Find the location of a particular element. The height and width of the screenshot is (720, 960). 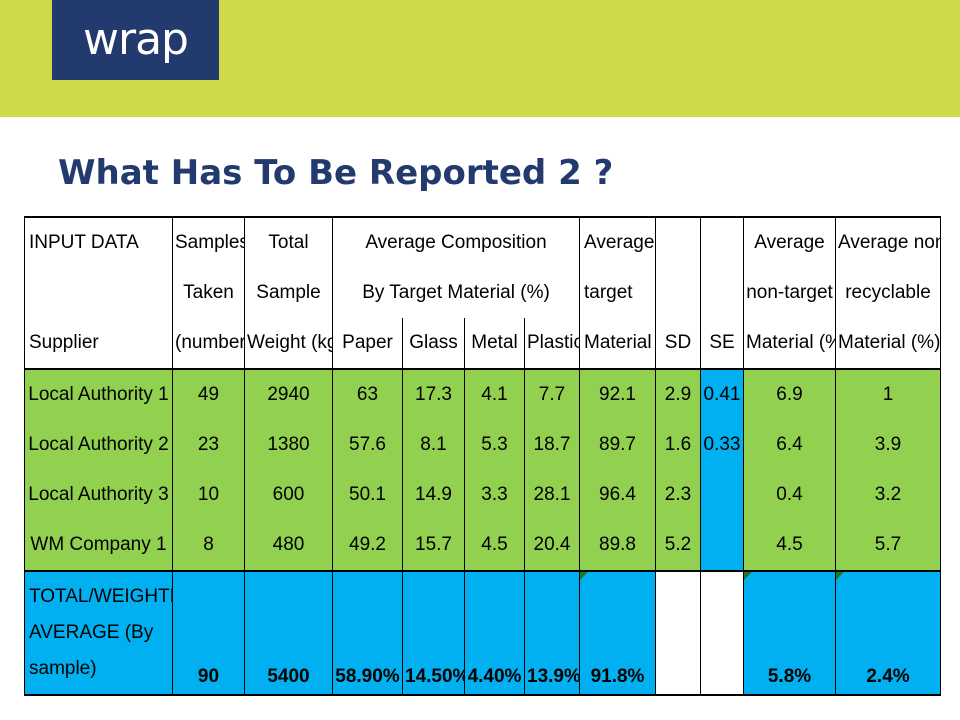

plastic-cell: 7.7 is located at coordinates (552, 394).